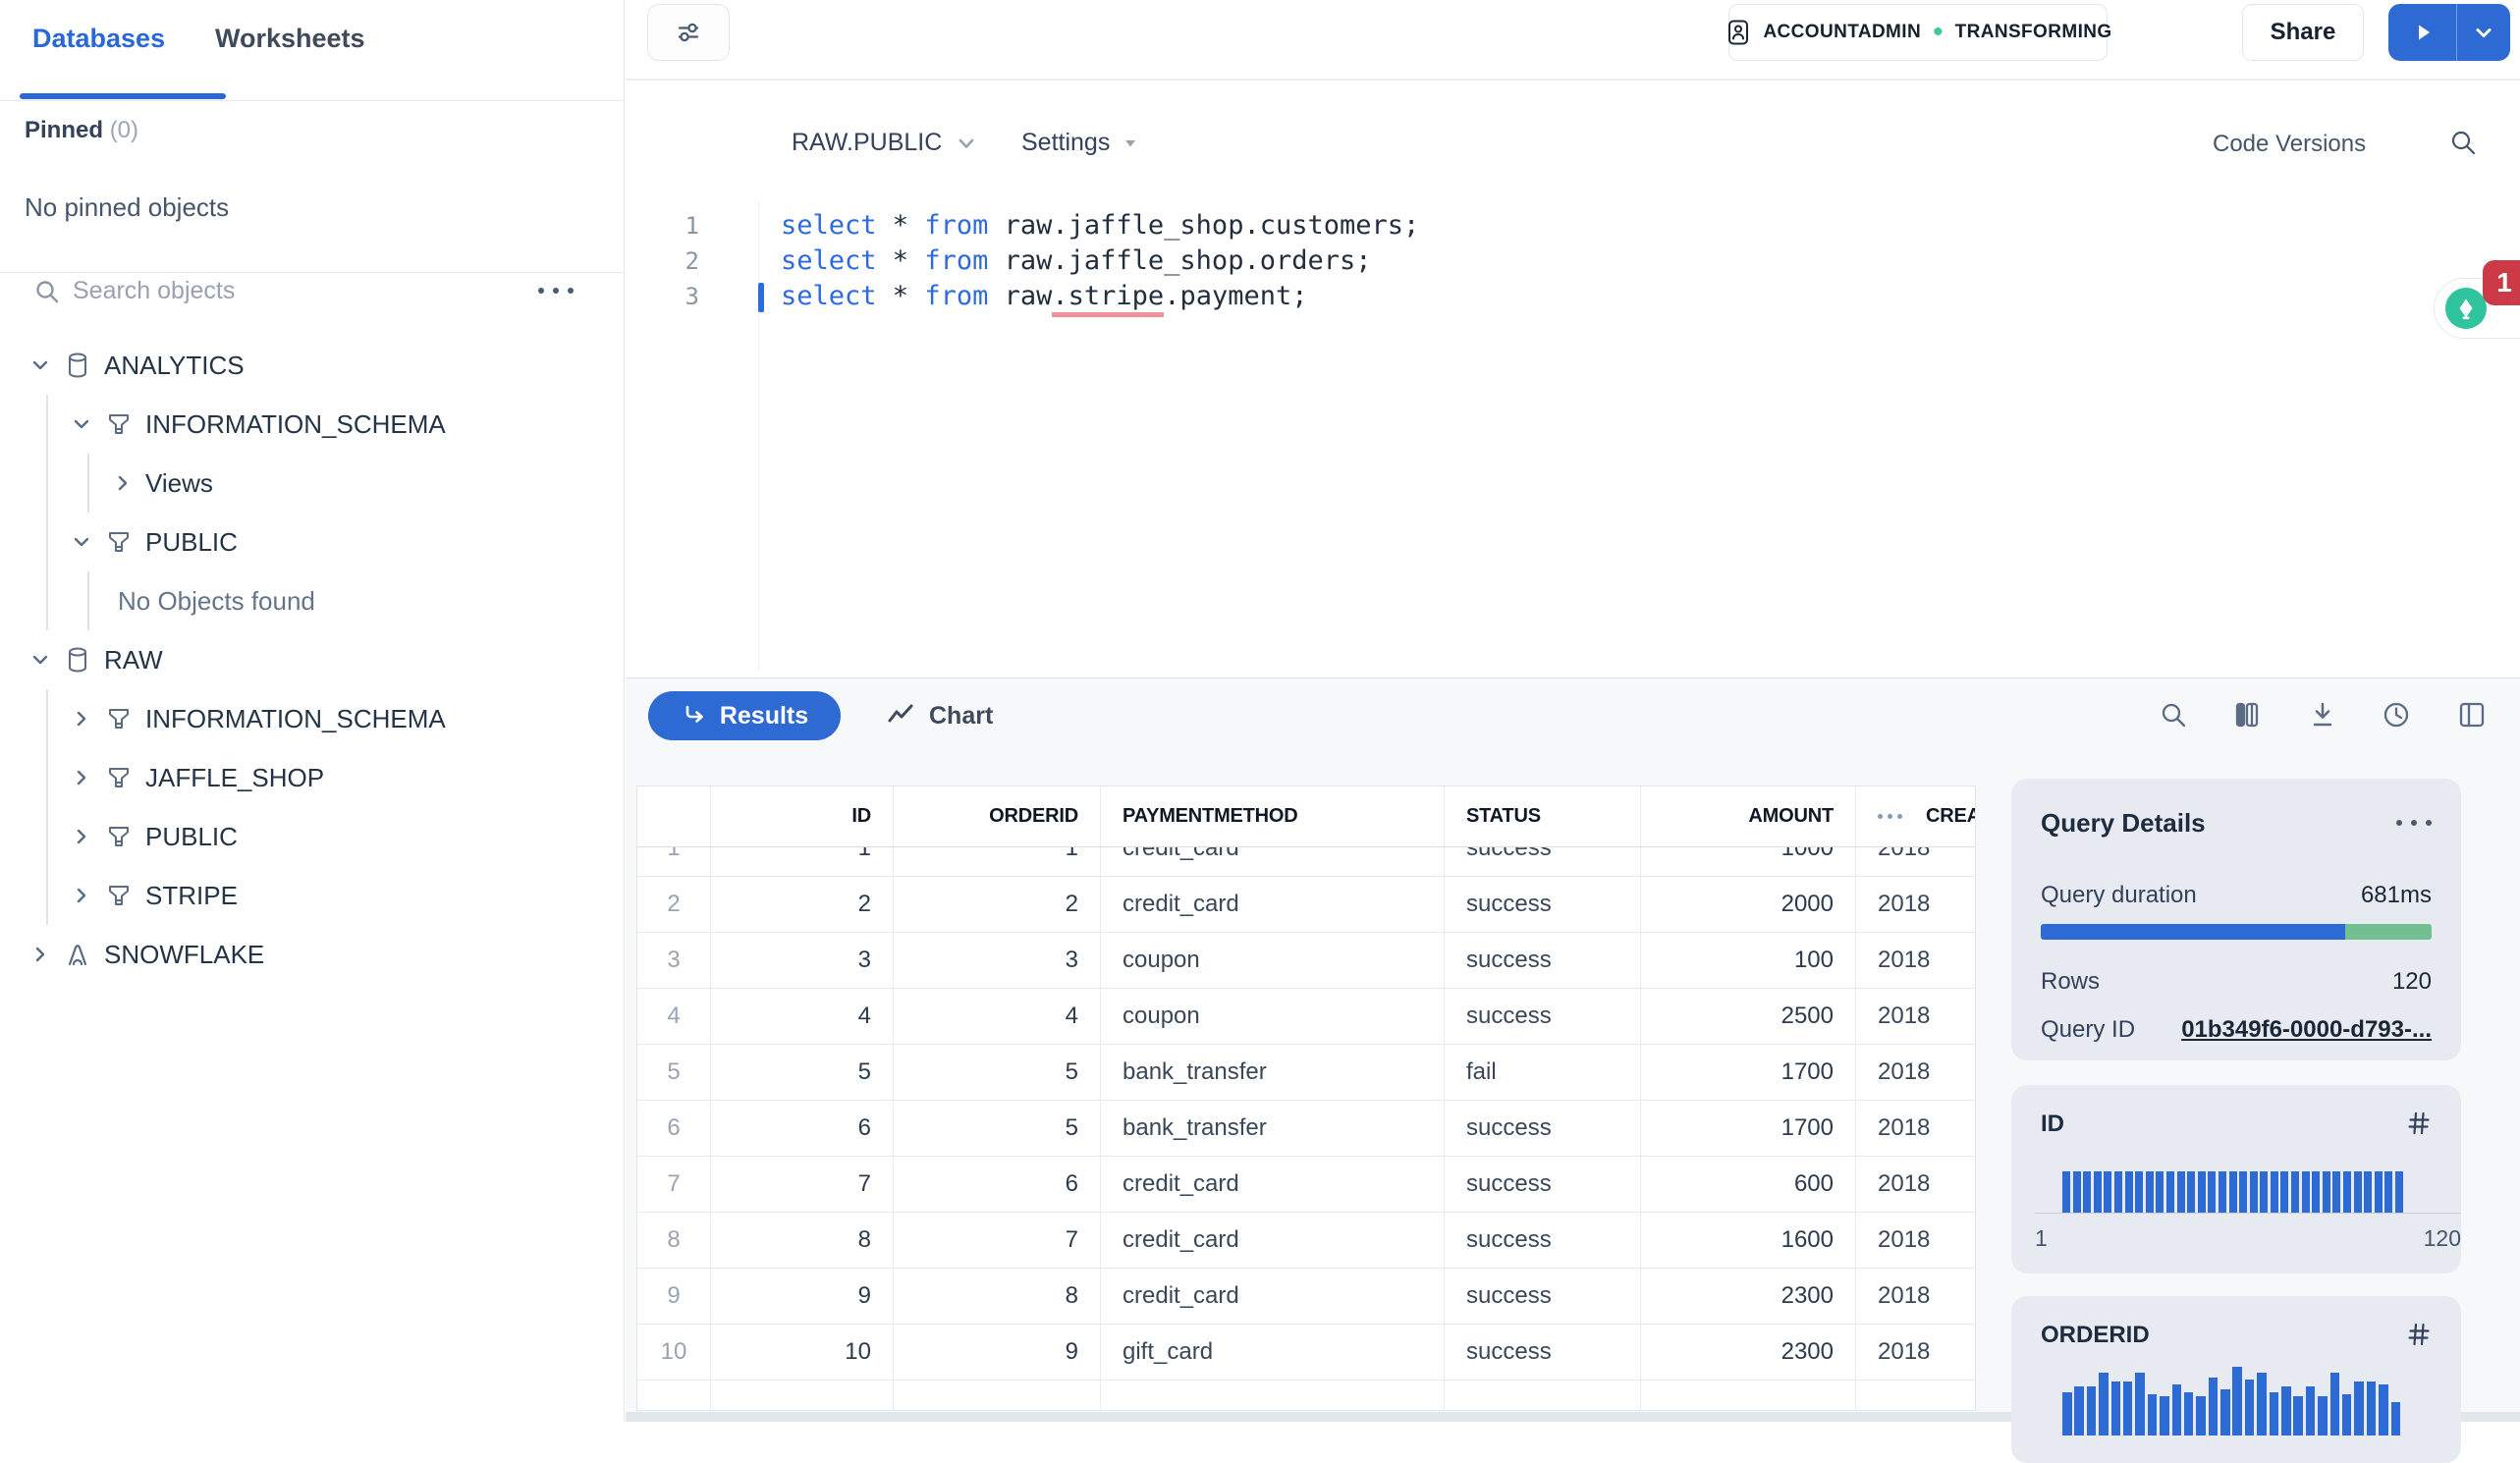 The image size is (2520, 1463). Describe the element at coordinates (119, 424) in the screenshot. I see `schema-icon` at that location.